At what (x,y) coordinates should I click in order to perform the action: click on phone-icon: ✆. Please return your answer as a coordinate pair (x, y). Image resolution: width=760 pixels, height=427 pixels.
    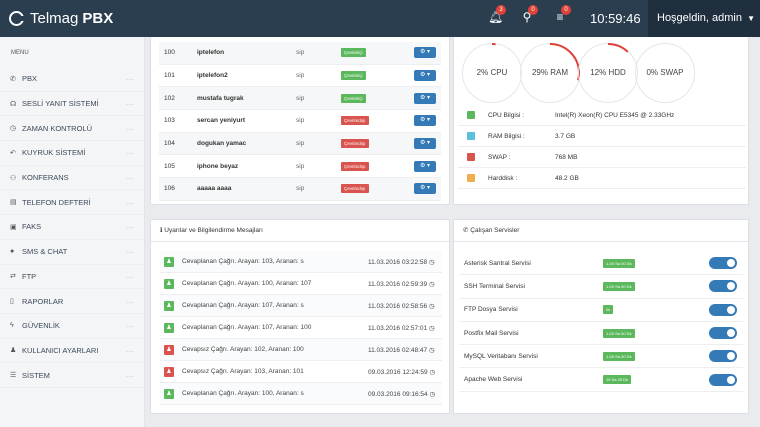
    Looking at the image, I should click on (13, 79).